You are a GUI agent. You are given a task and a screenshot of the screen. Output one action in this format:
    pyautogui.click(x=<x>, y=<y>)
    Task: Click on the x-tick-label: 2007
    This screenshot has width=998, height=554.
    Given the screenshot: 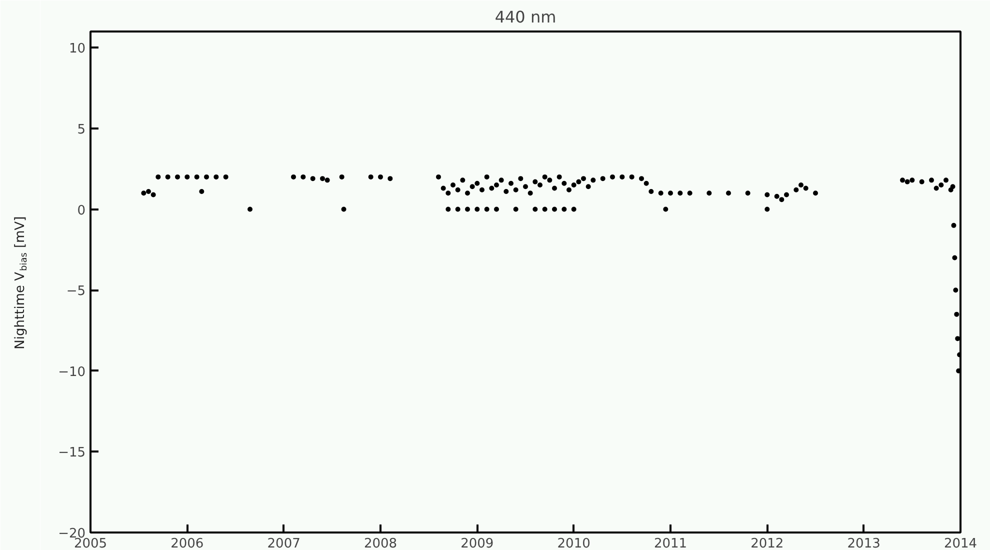 What is the action you would take?
    pyautogui.click(x=283, y=544)
    